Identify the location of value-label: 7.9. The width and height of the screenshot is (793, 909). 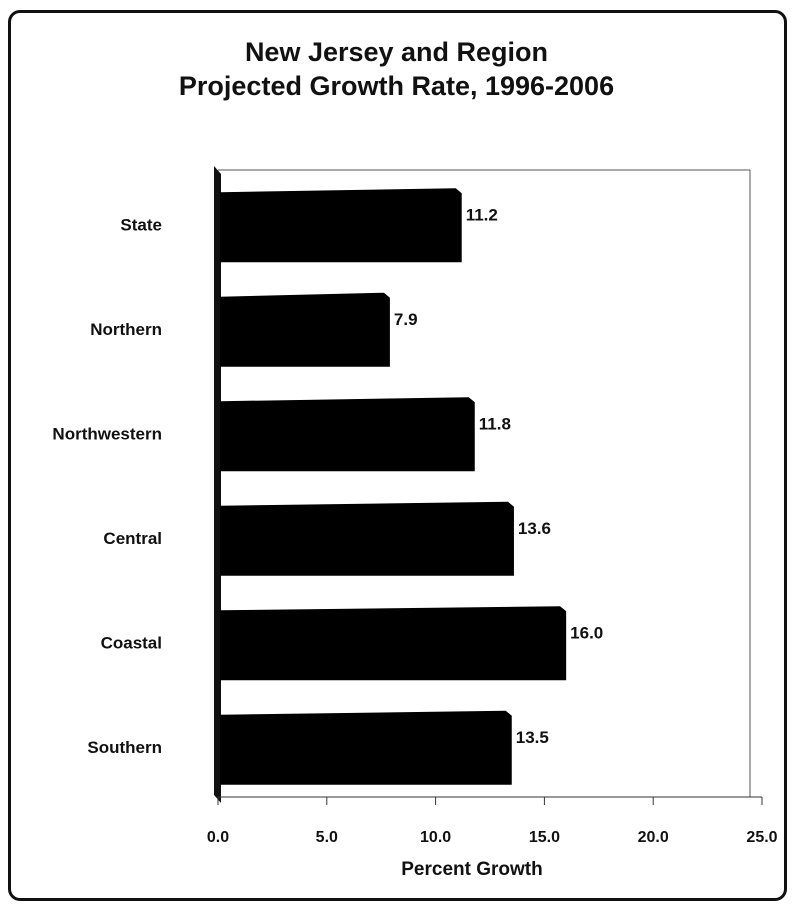
(406, 319).